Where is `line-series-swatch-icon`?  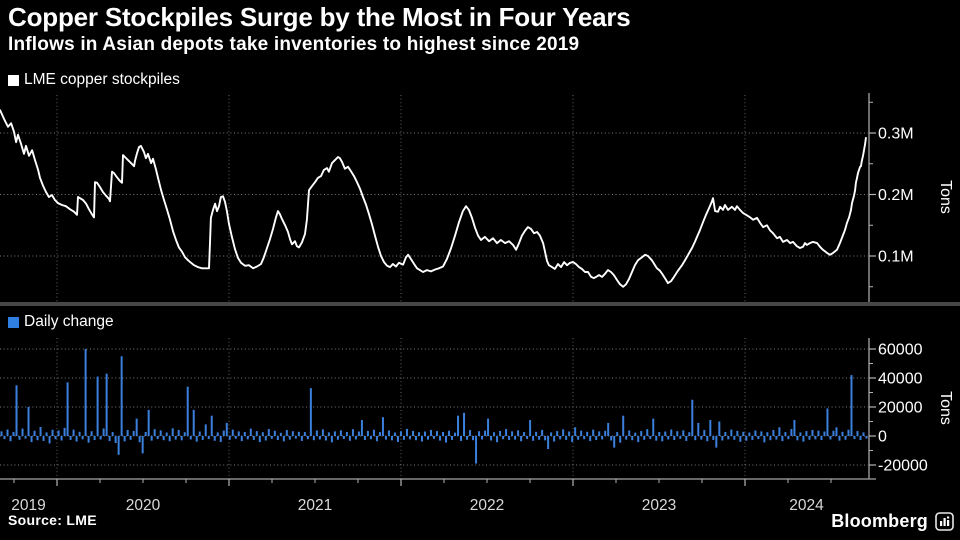 line-series-swatch-icon is located at coordinates (13, 80).